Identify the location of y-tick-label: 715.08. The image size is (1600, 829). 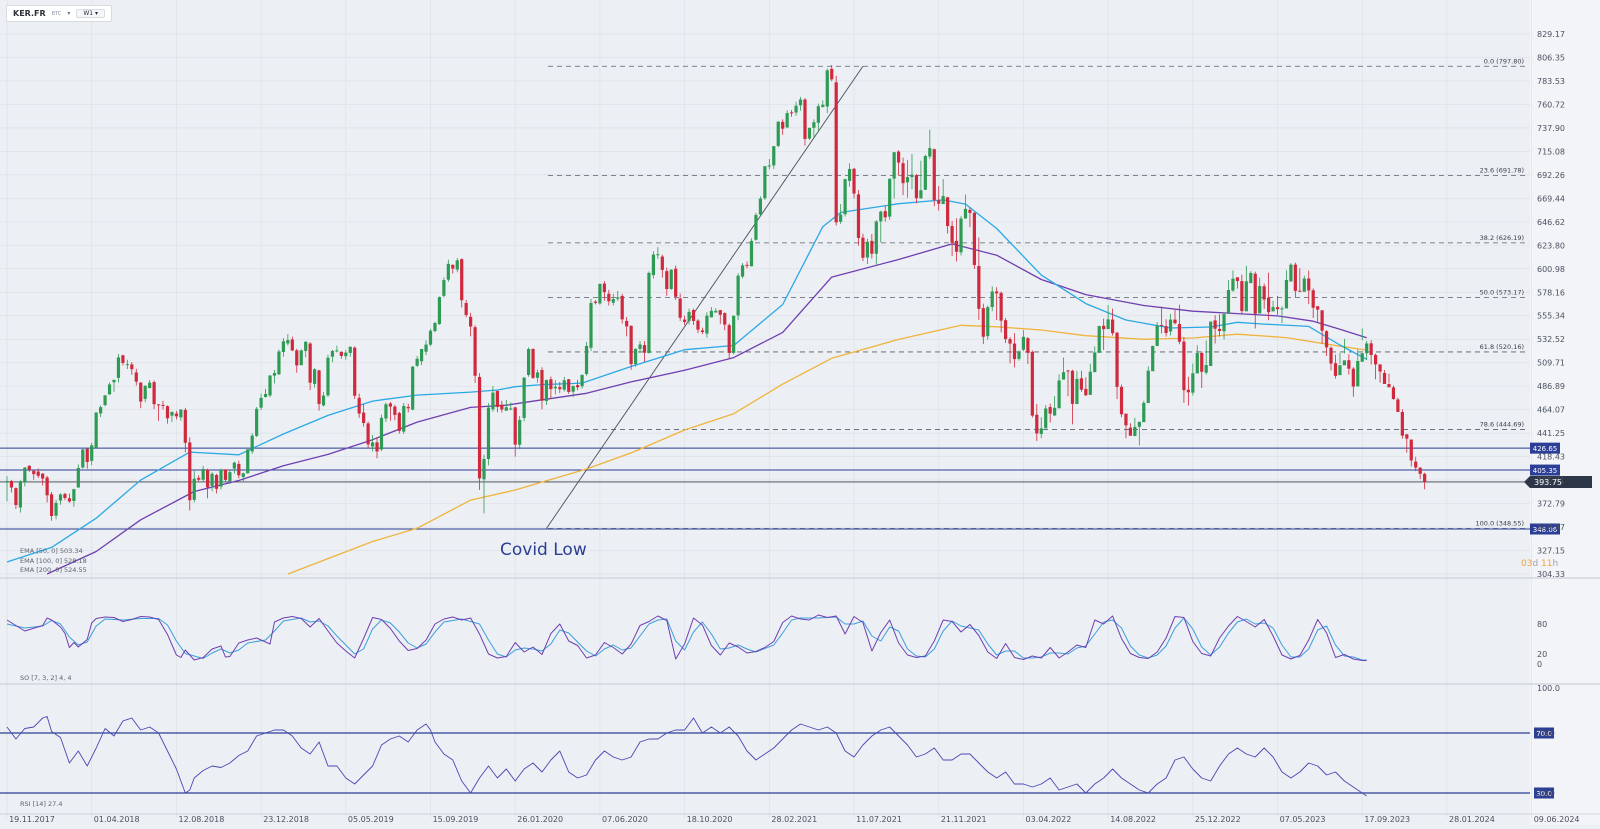
(1551, 151).